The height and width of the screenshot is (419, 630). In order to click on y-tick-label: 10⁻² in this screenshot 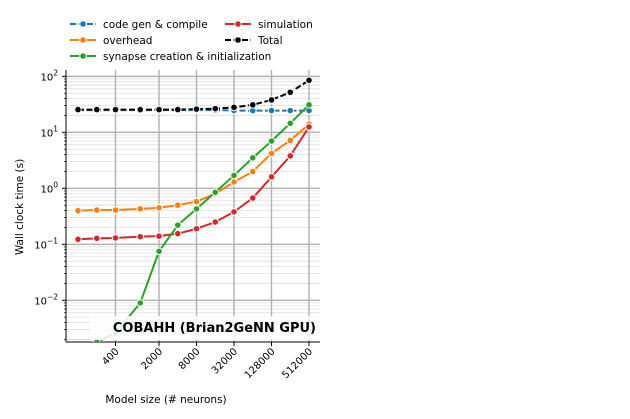, I will do `click(46, 299)`.